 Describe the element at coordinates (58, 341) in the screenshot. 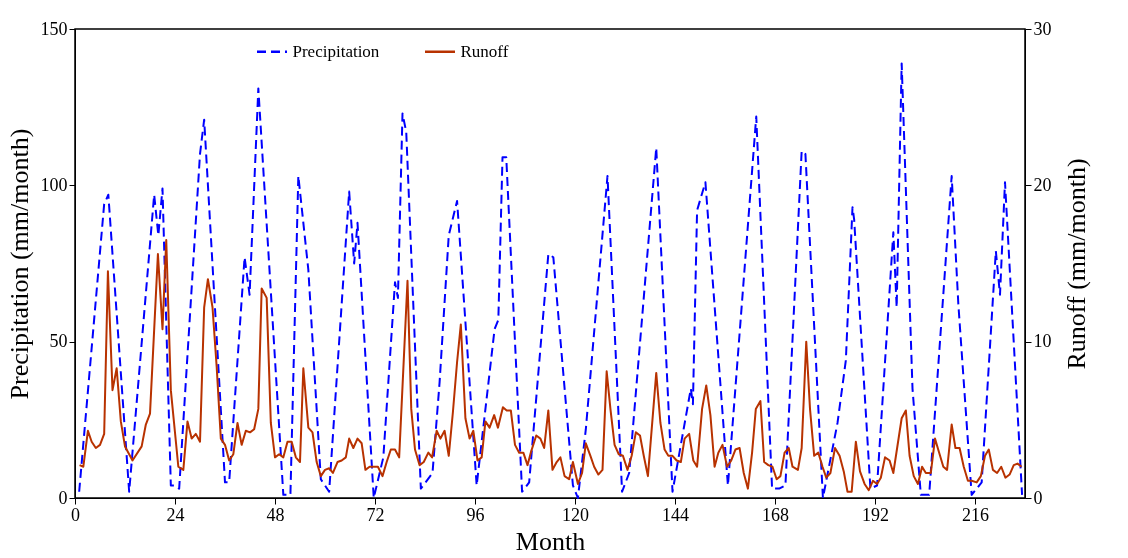

I see `y-tick-label: 50` at that location.